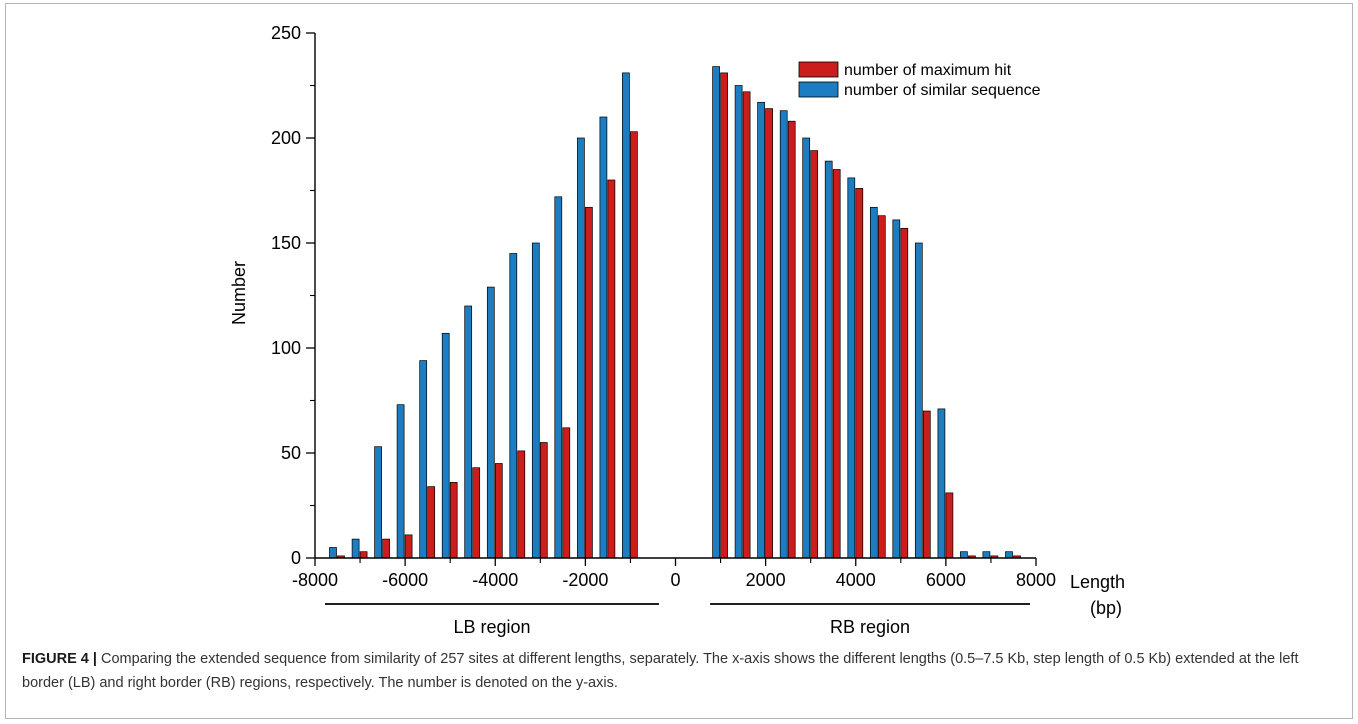 Image resolution: width=1358 pixels, height=724 pixels. I want to click on caption-label: FIGURE 4 |, so click(59, 659).